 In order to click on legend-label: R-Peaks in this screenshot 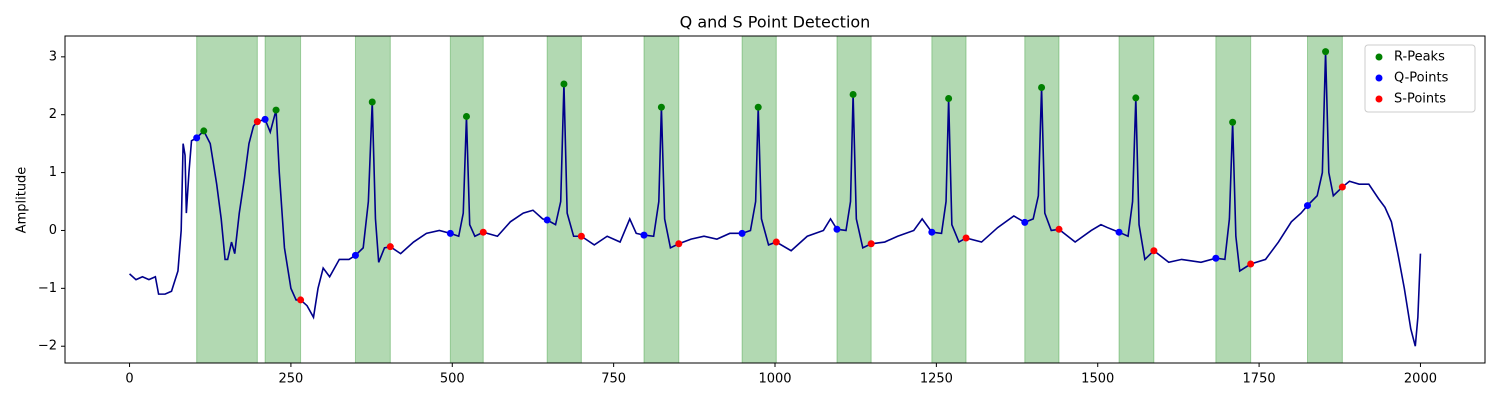, I will do `click(1419, 57)`.